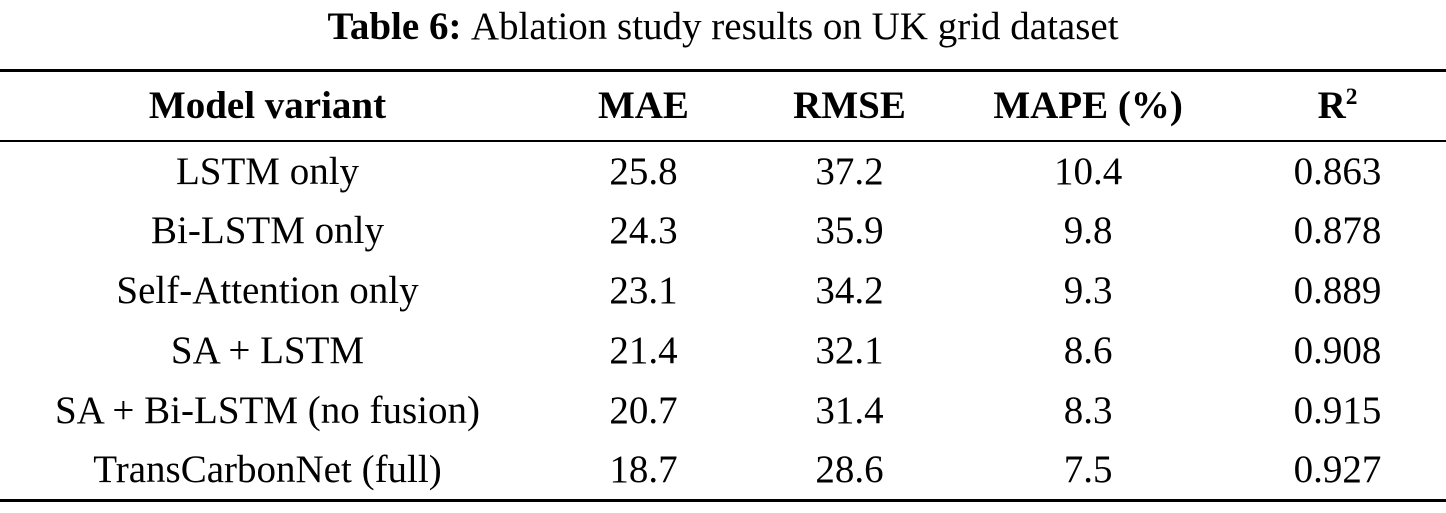 The height and width of the screenshot is (513, 1446). What do you see at coordinates (723, 171) in the screenshot?
I see `table-row: LSTM only 25.8 37.2 10.4 0.863` at bounding box center [723, 171].